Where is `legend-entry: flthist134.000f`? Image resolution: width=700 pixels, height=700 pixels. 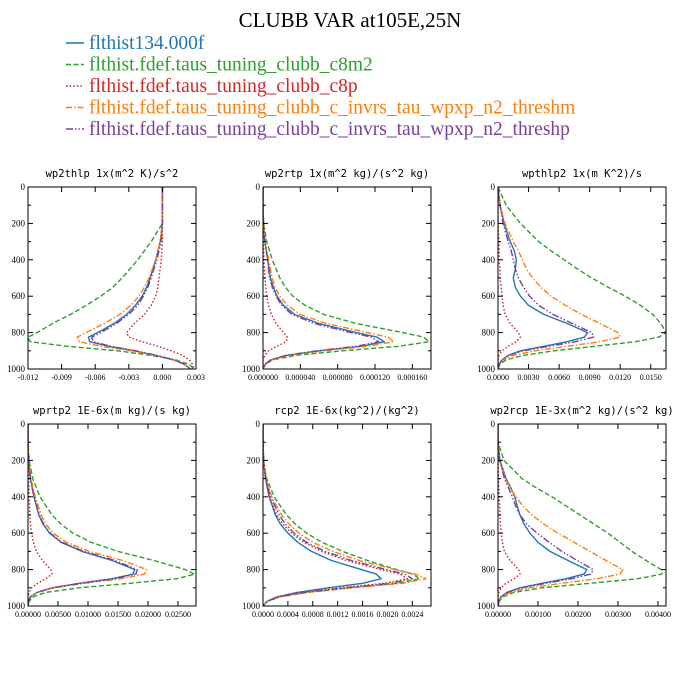
legend-entry: flthist134.000f is located at coordinates (135, 43).